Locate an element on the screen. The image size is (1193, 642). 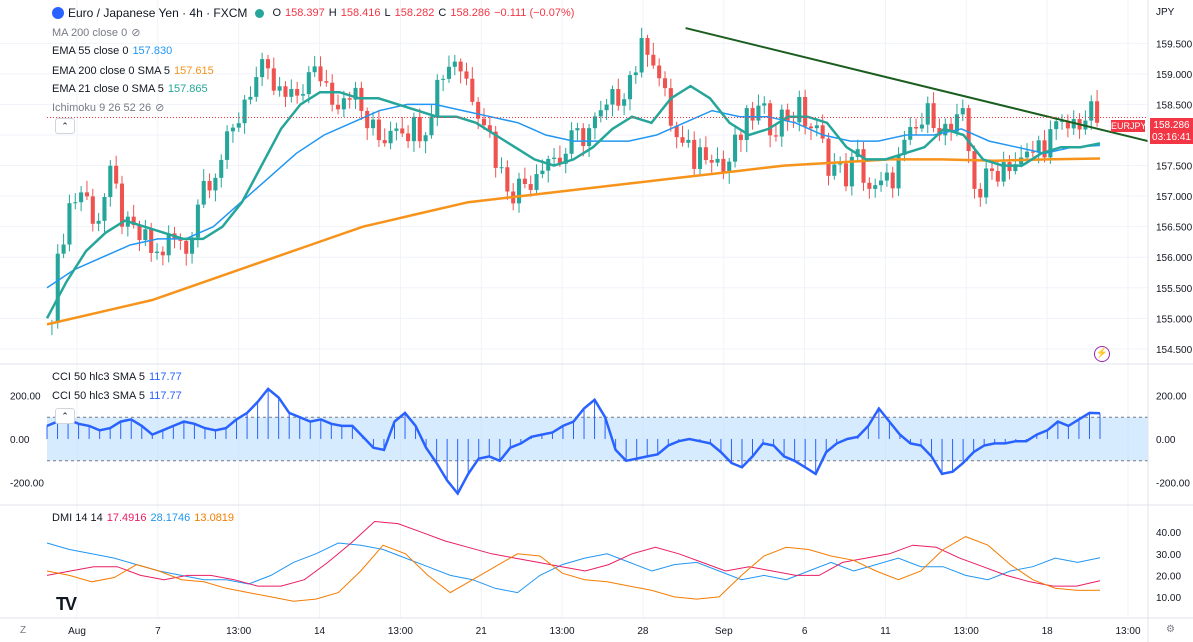
ema21-label: EMA 21 close 0 SMA 5 is located at coordinates (108, 89).